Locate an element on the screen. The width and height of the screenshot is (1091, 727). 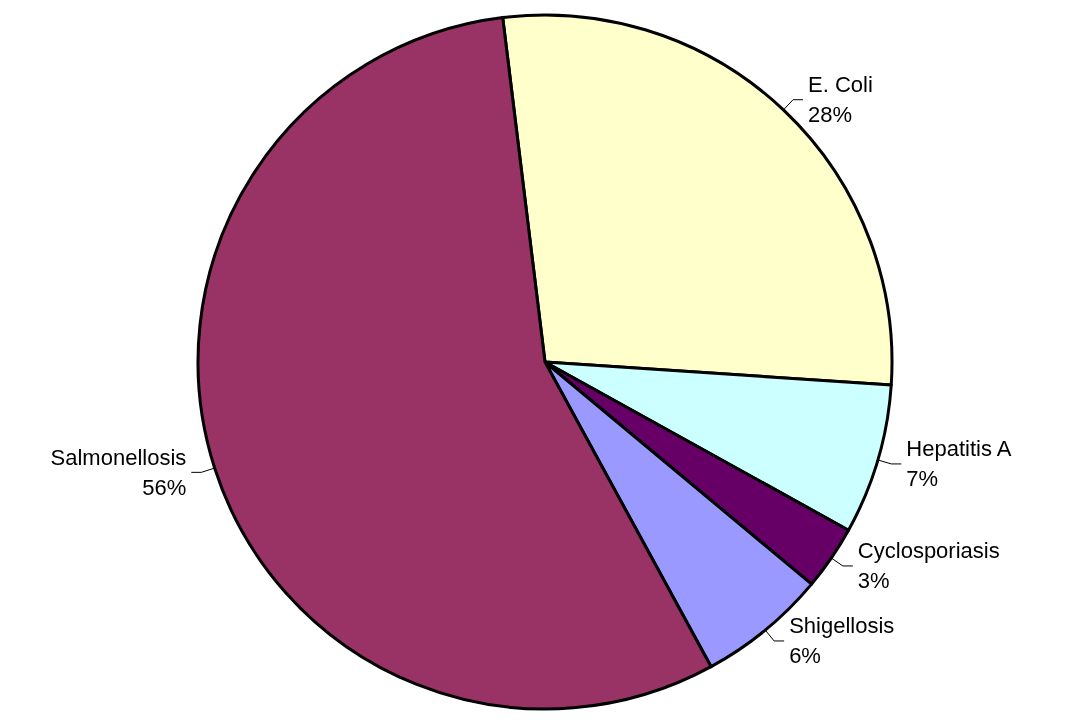
slice-label: Cyclosporiasis is located at coordinates (928, 551).